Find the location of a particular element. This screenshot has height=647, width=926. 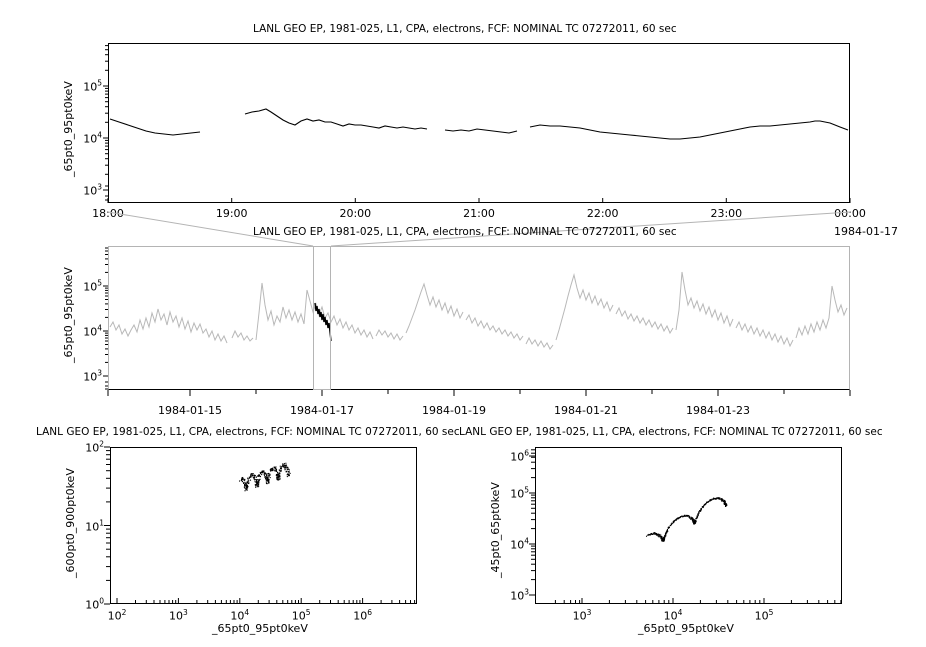

zoom-selection-box is located at coordinates (322, 318).